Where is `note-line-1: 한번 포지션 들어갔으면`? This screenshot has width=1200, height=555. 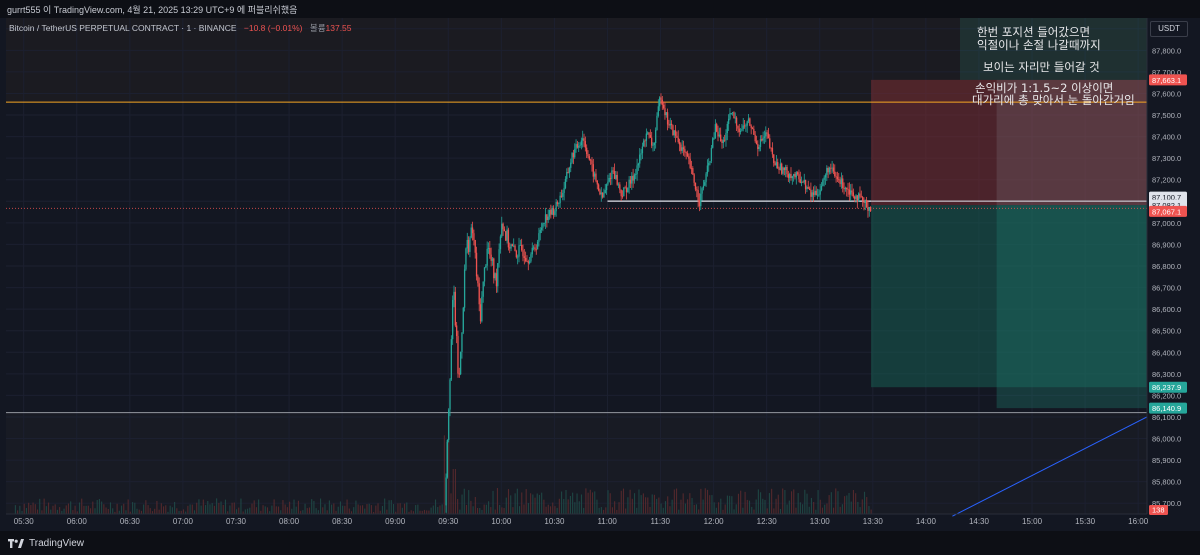 note-line-1: 한번 포지션 들어갔으면 is located at coordinates (1034, 32).